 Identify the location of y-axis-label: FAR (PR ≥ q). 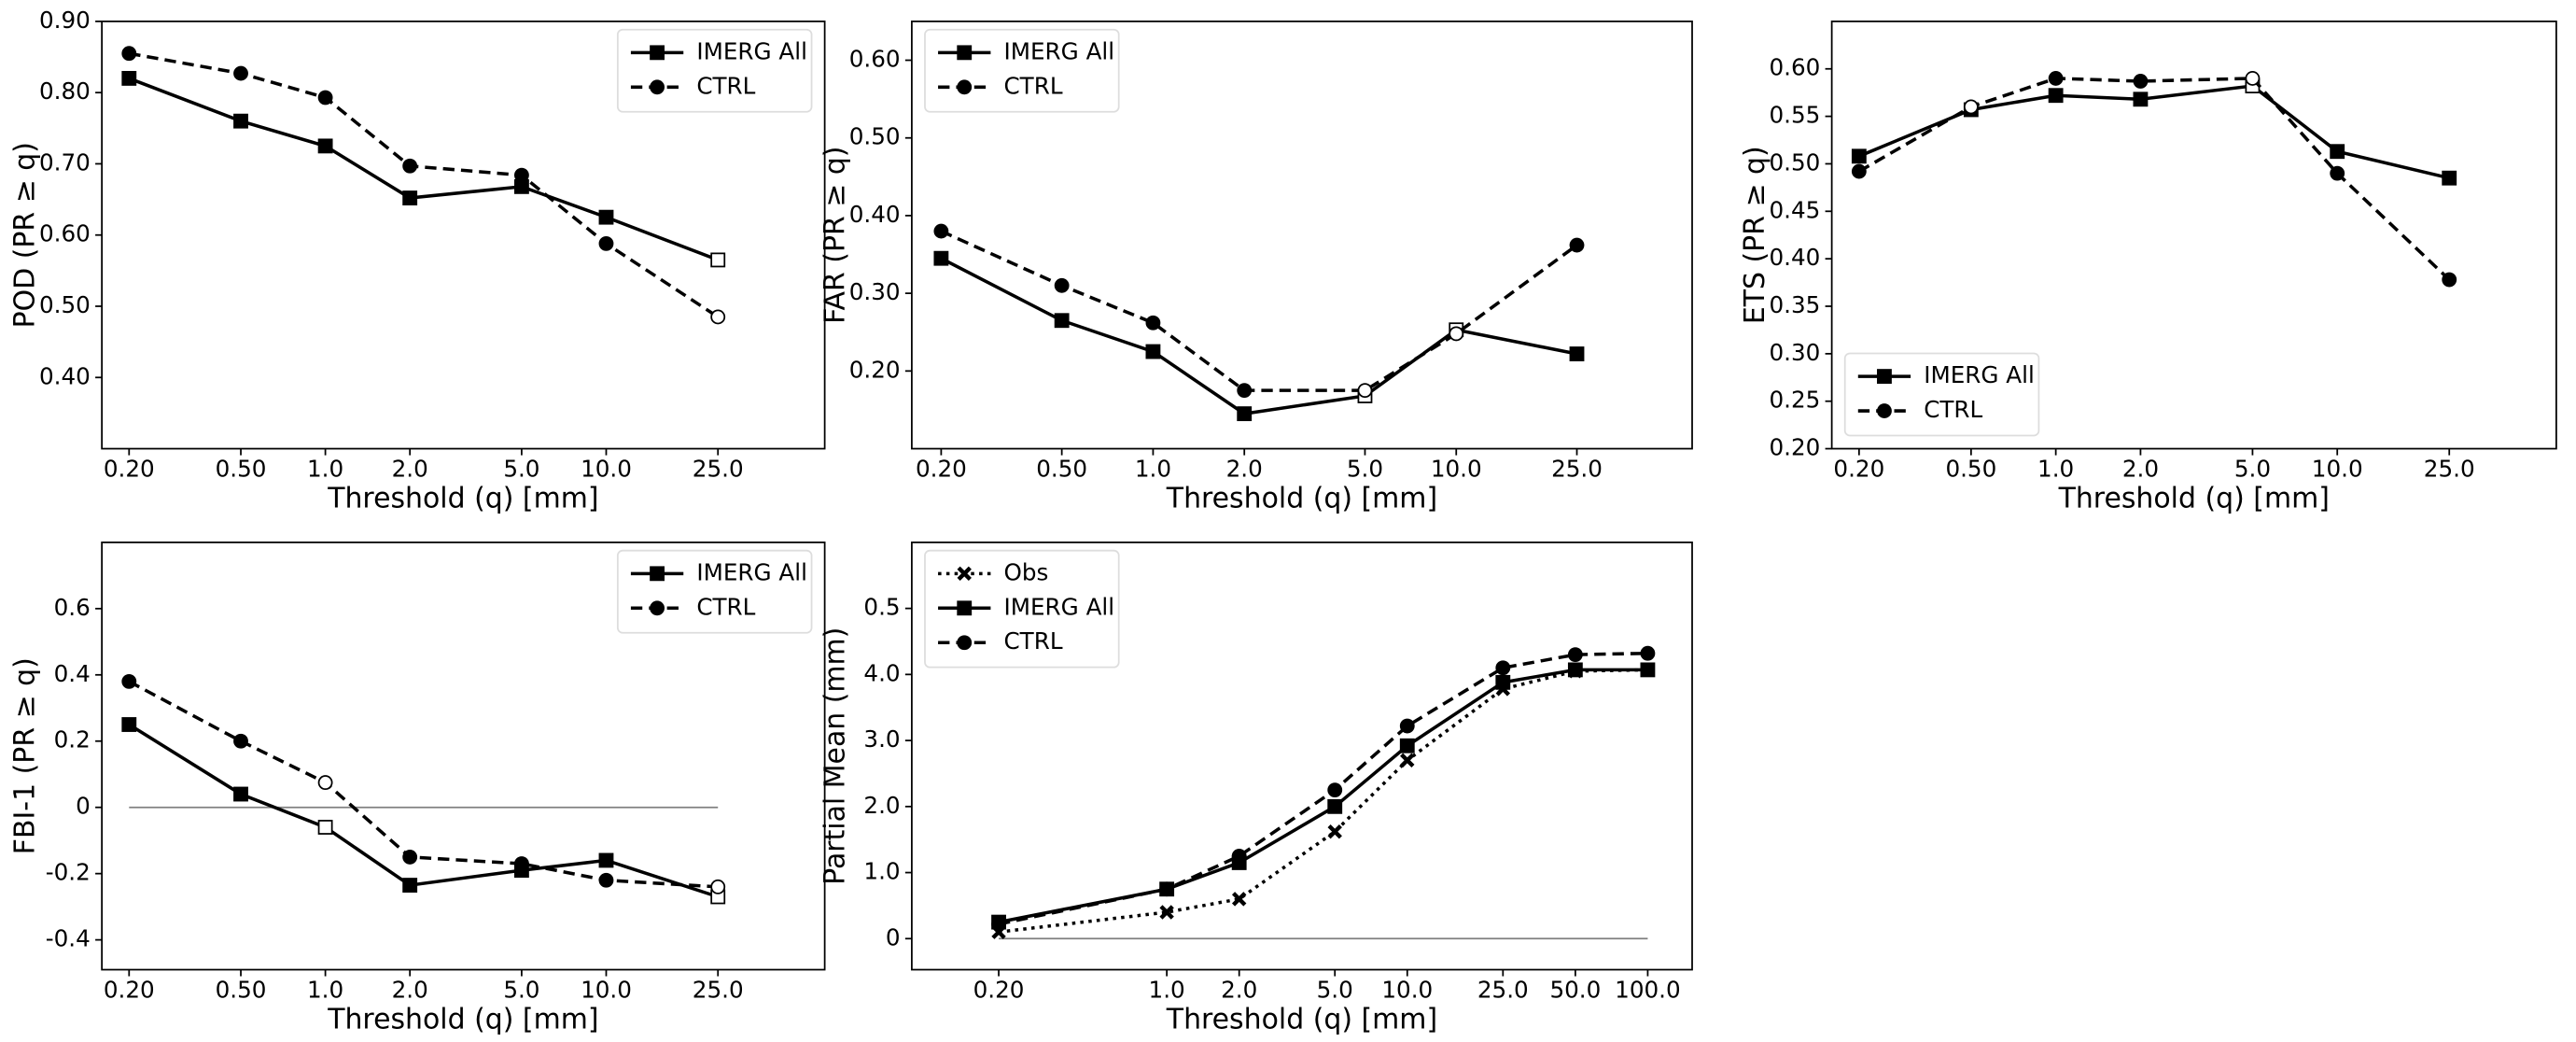
(835, 235).